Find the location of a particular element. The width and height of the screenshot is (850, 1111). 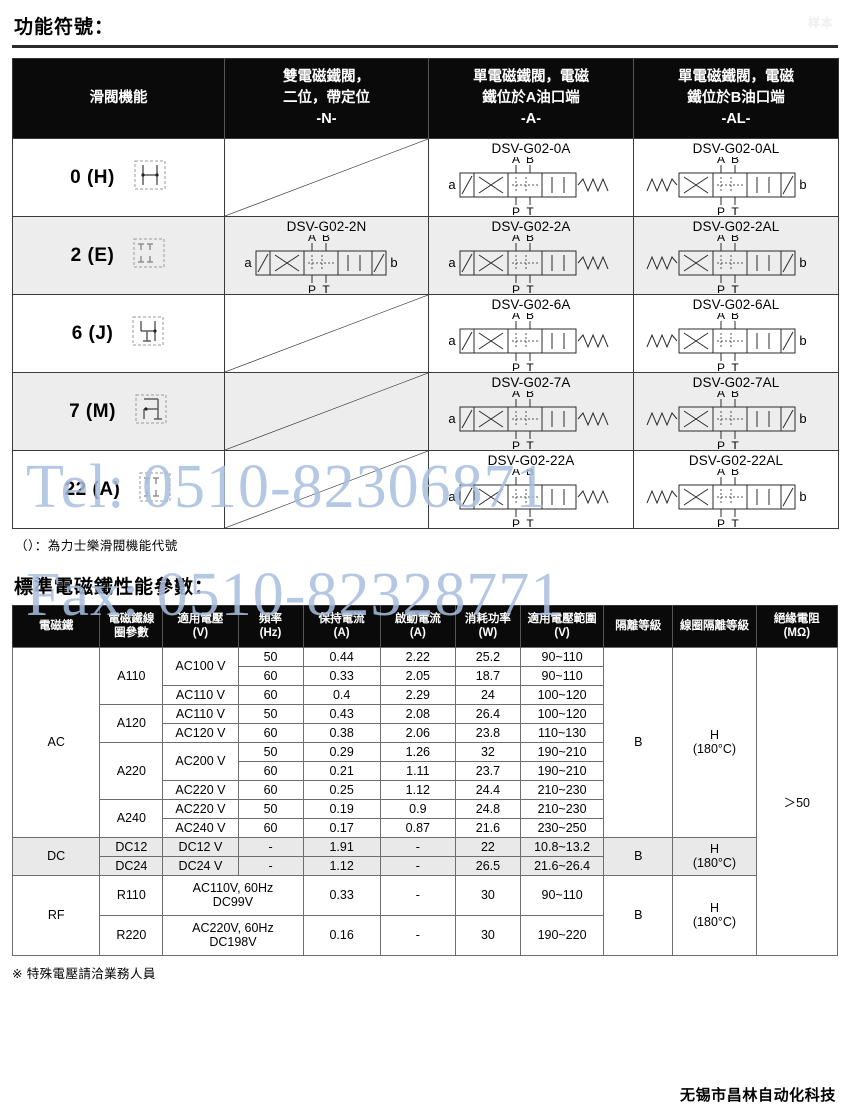

coil-parameter-cell: DC12 is located at coordinates (131, 846).